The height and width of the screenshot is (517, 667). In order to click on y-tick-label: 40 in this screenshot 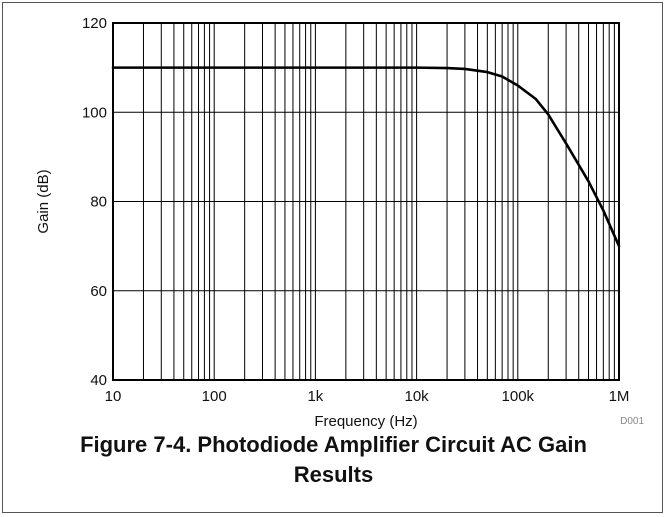, I will do `click(98, 380)`.